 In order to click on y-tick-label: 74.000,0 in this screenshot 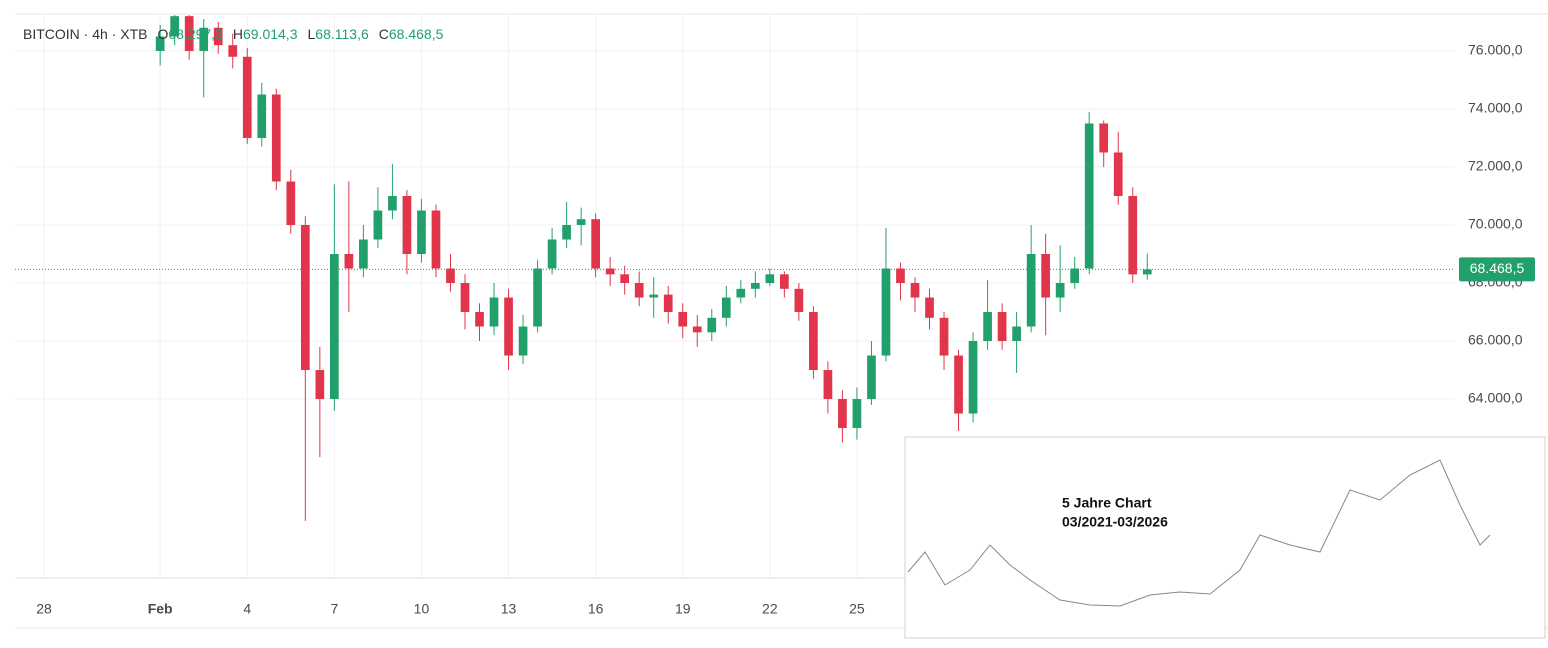, I will do `click(1495, 108)`.